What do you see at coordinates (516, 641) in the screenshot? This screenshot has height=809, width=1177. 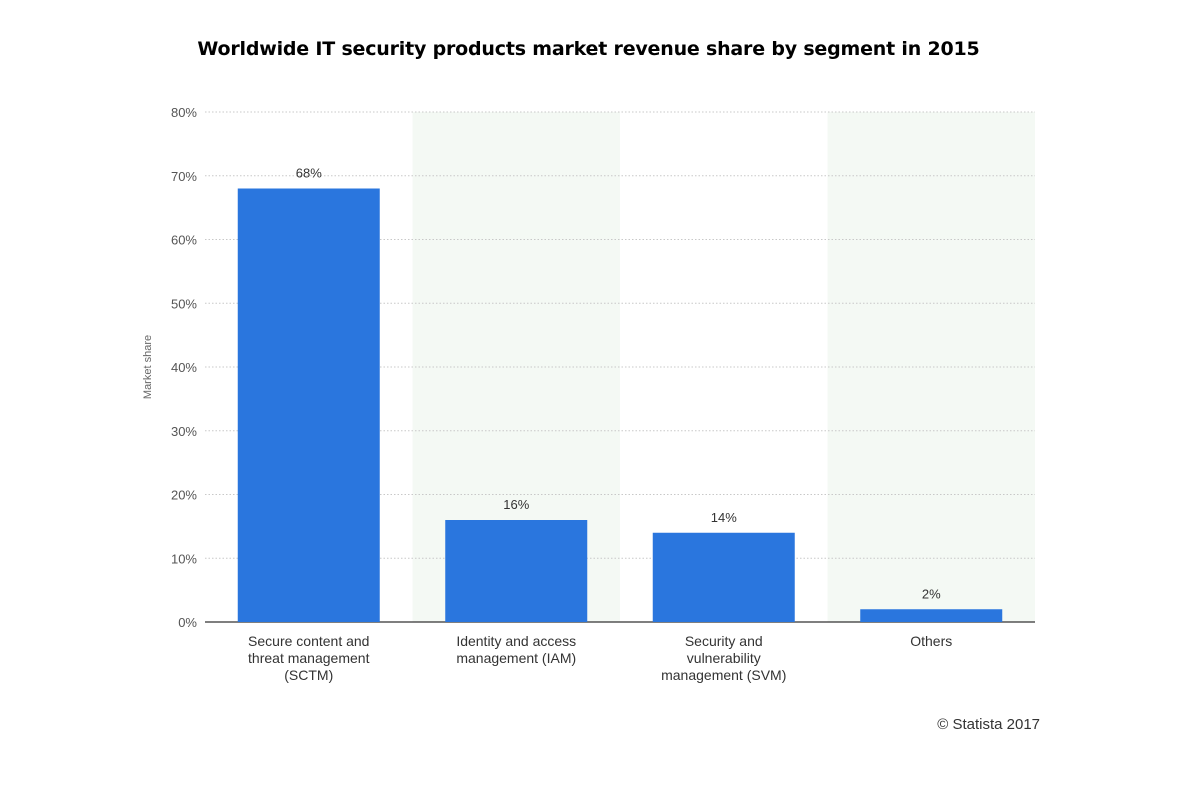 I see `x-tick-label: Identity and access` at bounding box center [516, 641].